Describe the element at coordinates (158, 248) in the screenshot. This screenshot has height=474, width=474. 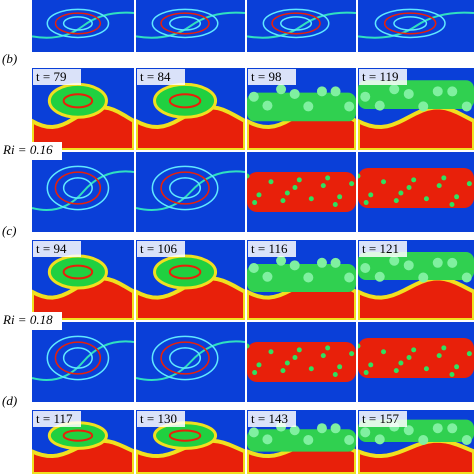
I see `time-label: t = 106` at that location.